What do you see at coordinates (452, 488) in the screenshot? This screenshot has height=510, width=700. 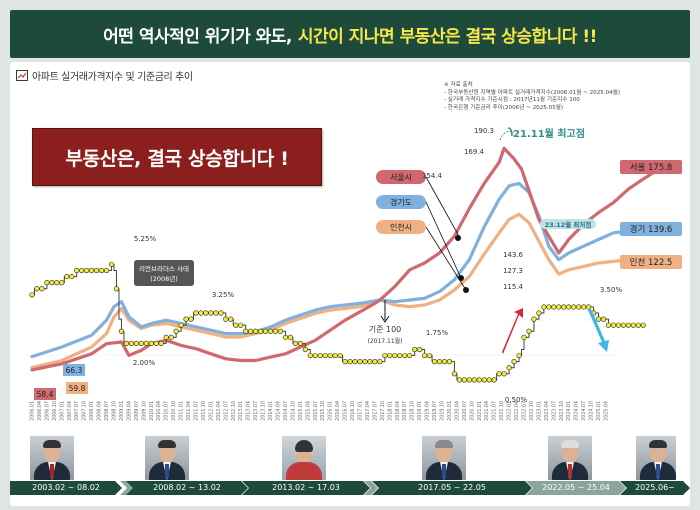 I see `timeline-segment: 2017.05 ~ 22.05` at bounding box center [452, 488].